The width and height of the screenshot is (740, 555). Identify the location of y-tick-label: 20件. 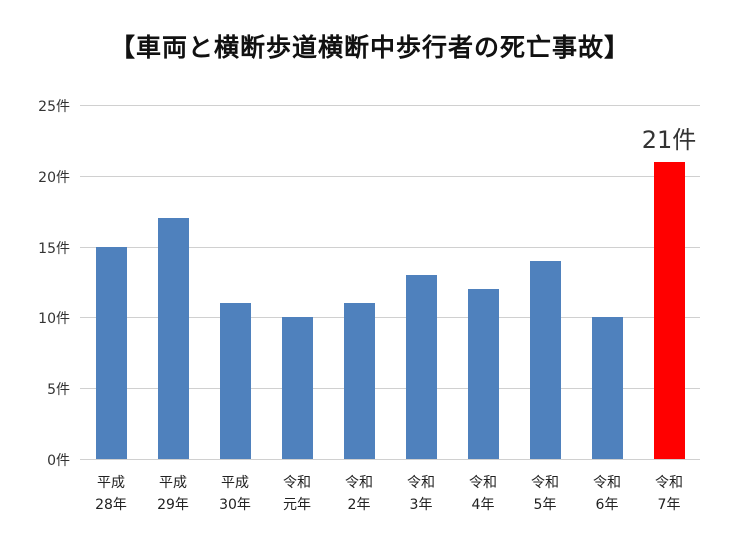
(54, 177).